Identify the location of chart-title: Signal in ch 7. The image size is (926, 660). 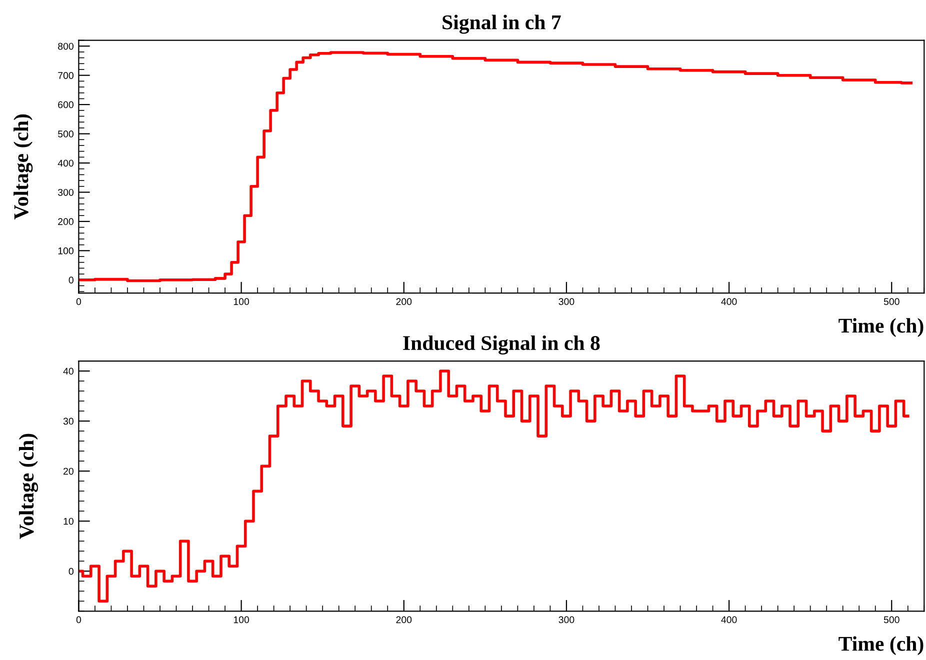
(501, 24).